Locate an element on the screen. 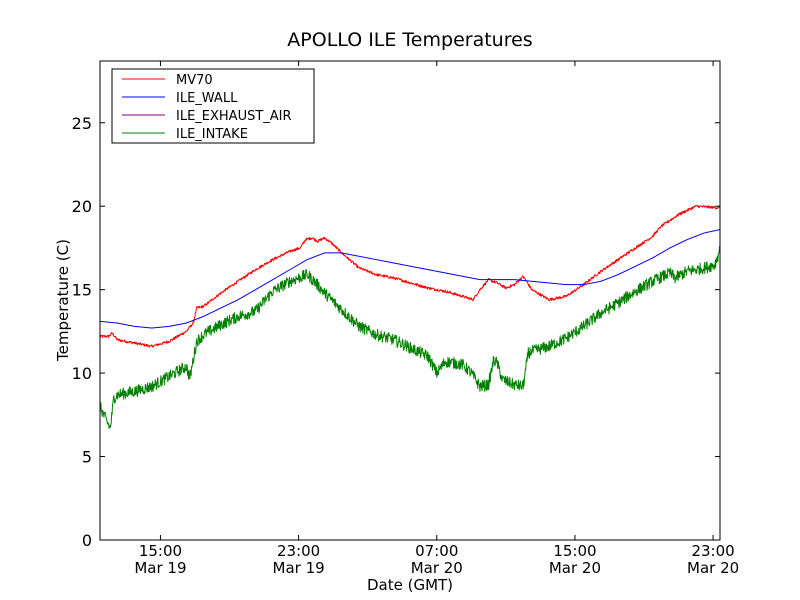  legend: MV70 ILE_WALL ILE_EXHAUST_AIR ILE_INTAKE is located at coordinates (213, 106).